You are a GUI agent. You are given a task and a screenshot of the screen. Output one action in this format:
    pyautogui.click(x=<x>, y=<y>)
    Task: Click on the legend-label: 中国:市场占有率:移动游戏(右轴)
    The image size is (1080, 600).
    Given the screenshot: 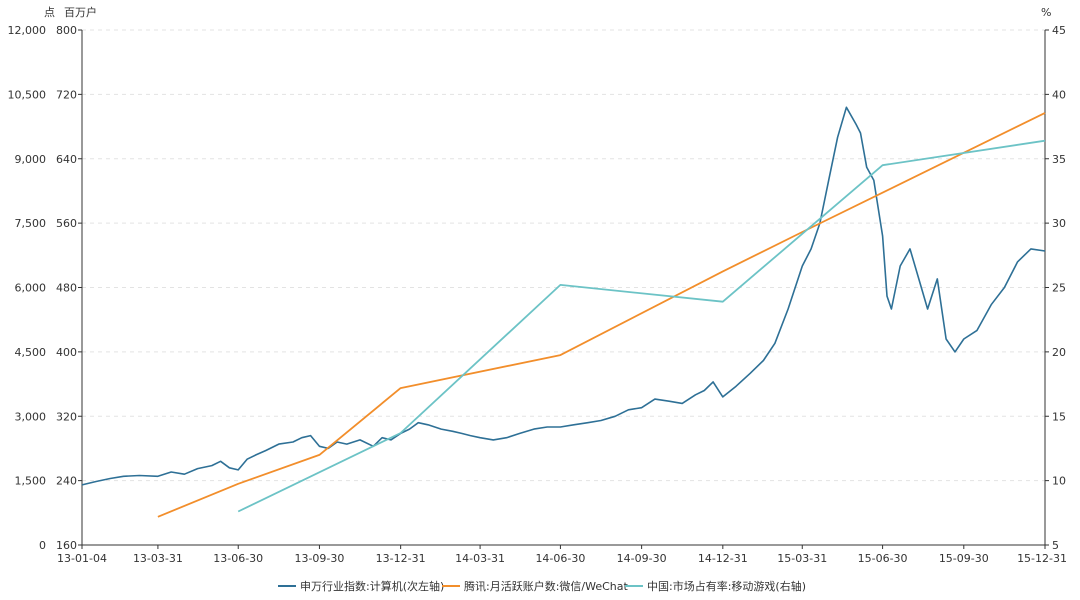 What is the action you would take?
    pyautogui.click(x=726, y=586)
    